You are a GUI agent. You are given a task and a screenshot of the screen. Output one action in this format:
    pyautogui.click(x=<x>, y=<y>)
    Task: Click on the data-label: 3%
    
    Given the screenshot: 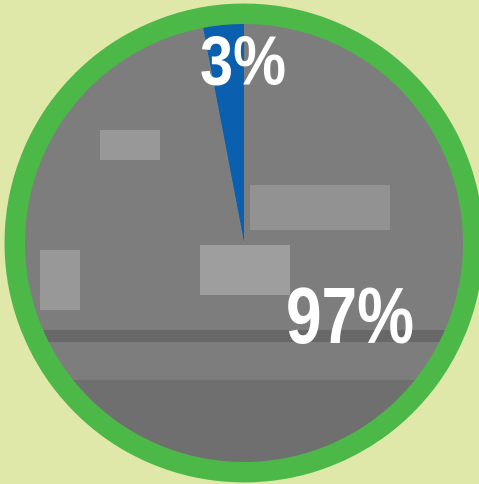 What is the action you would take?
    pyautogui.click(x=243, y=60)
    